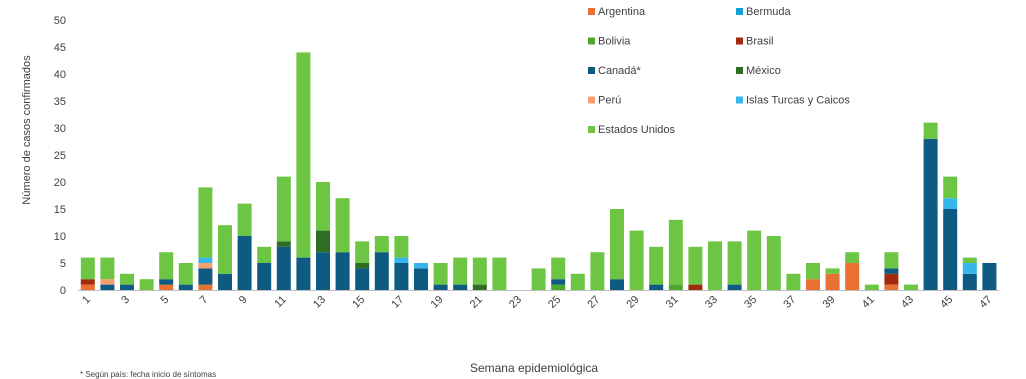 The image size is (1026, 379). Describe the element at coordinates (946, 302) in the screenshot. I see `x-tick-label: 45` at that location.